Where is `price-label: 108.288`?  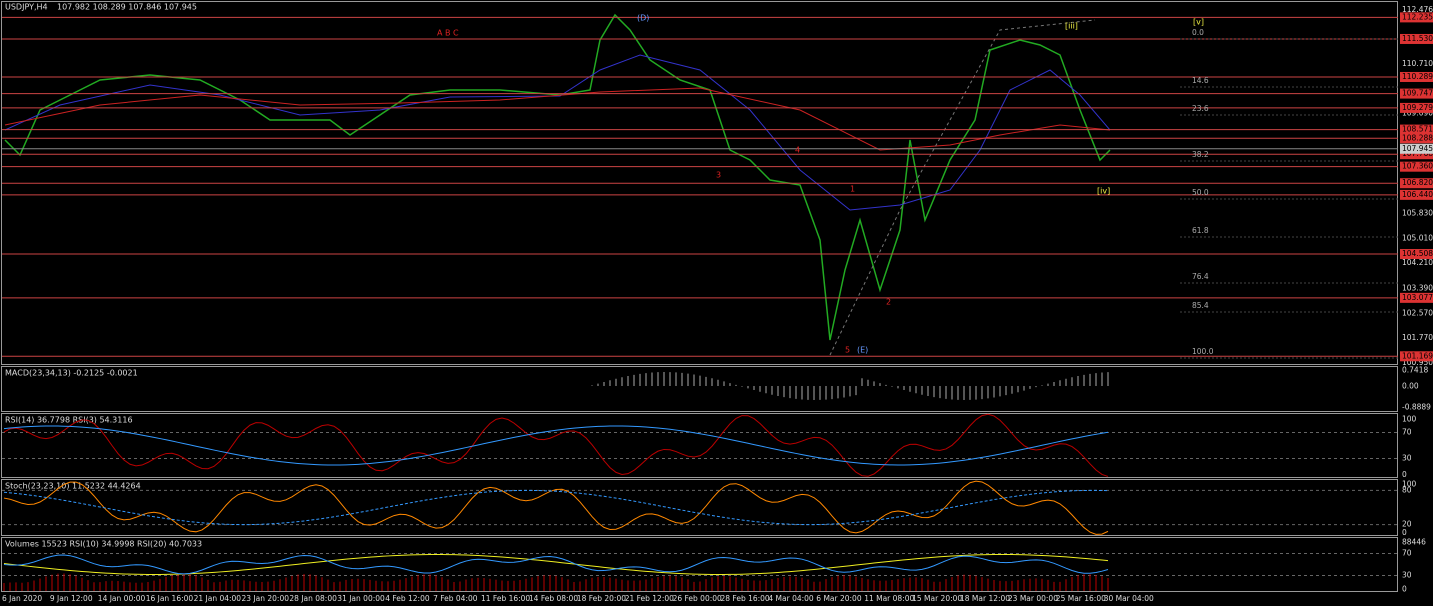
price-label: 108.288 is located at coordinates (1417, 137).